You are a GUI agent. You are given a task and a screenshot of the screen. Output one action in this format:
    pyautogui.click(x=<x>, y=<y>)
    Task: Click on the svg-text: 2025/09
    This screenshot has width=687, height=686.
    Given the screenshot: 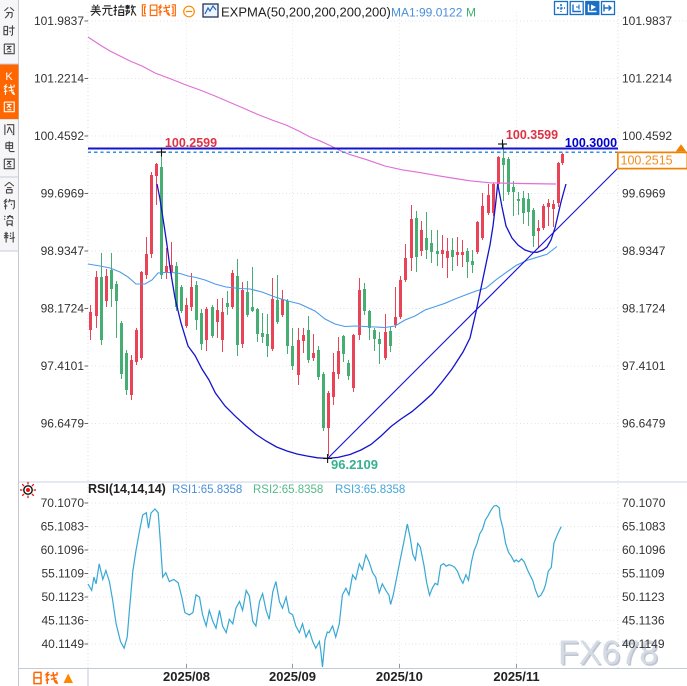 What is the action you would take?
    pyautogui.click(x=292, y=676)
    